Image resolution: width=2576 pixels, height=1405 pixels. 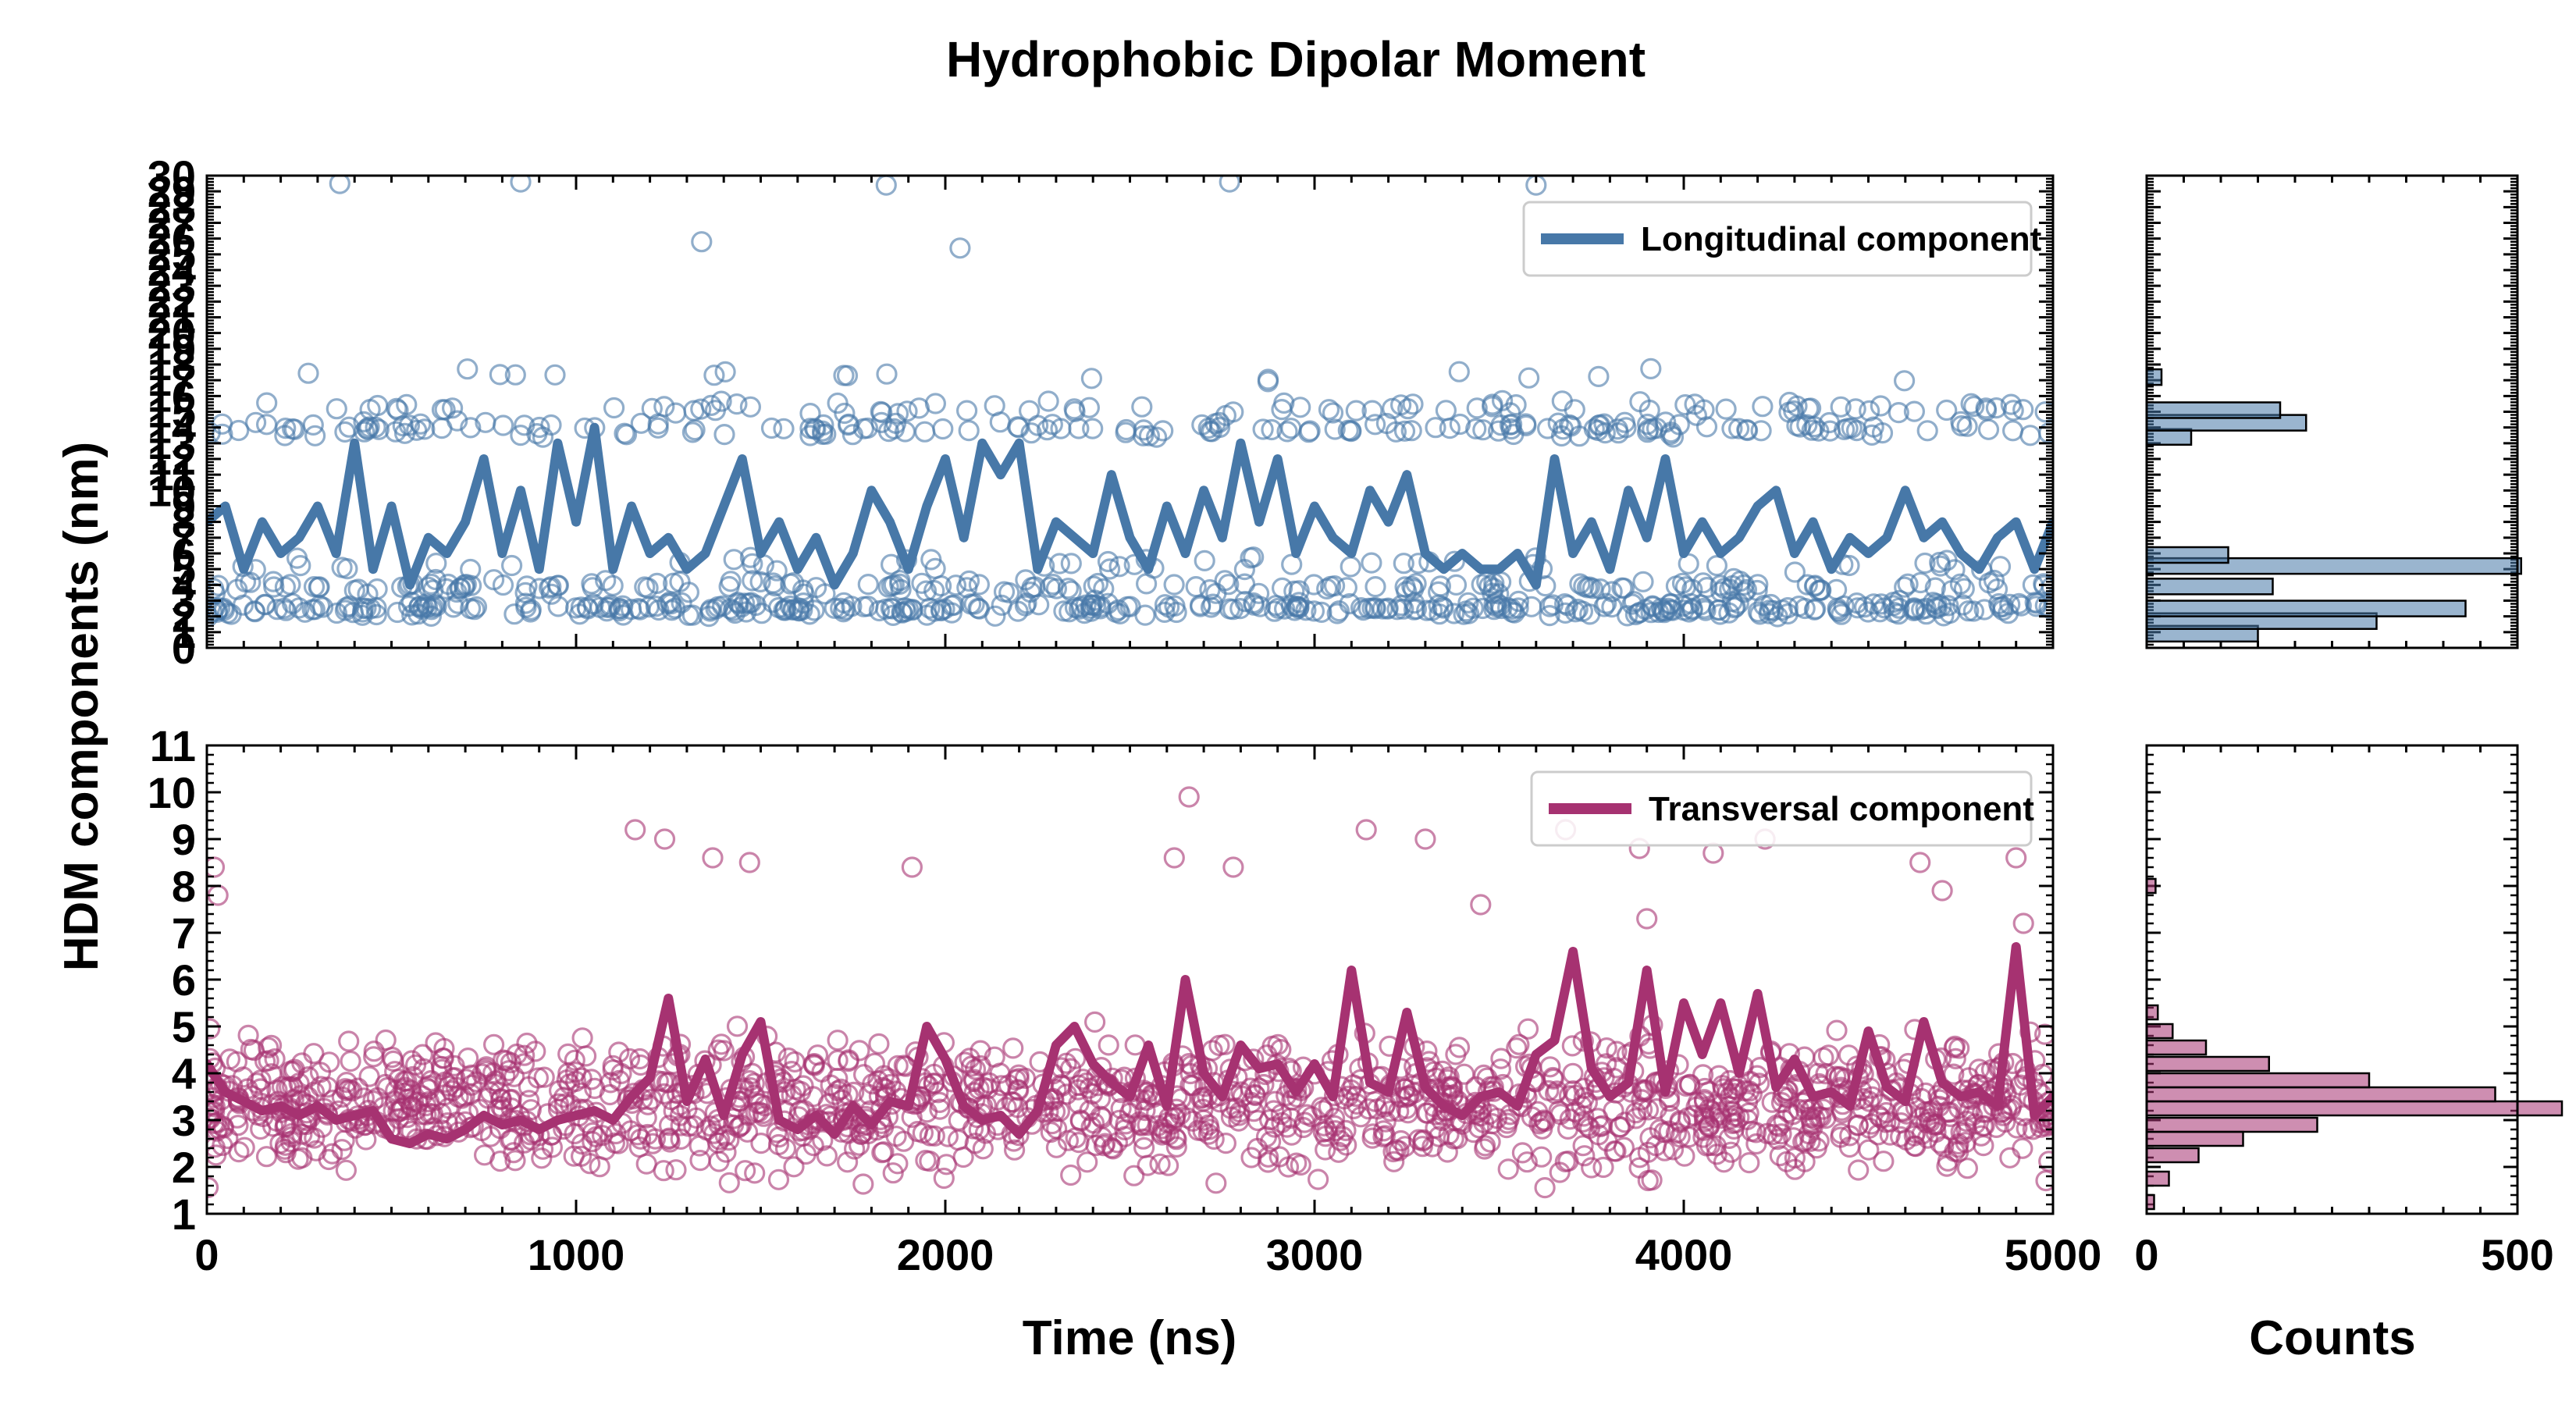 What do you see at coordinates (184, 553) in the screenshot?
I see `y-tick-label: 6` at bounding box center [184, 553].